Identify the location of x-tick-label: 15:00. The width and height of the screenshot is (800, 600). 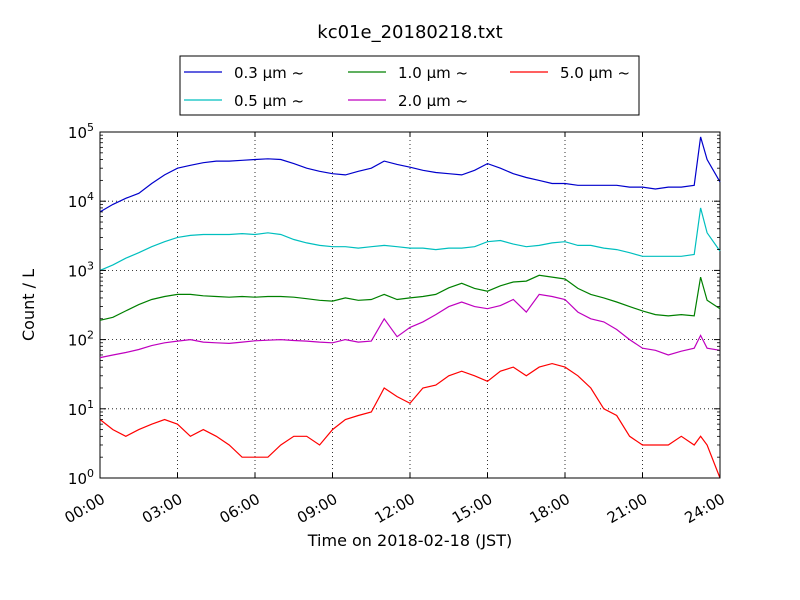
(472, 508).